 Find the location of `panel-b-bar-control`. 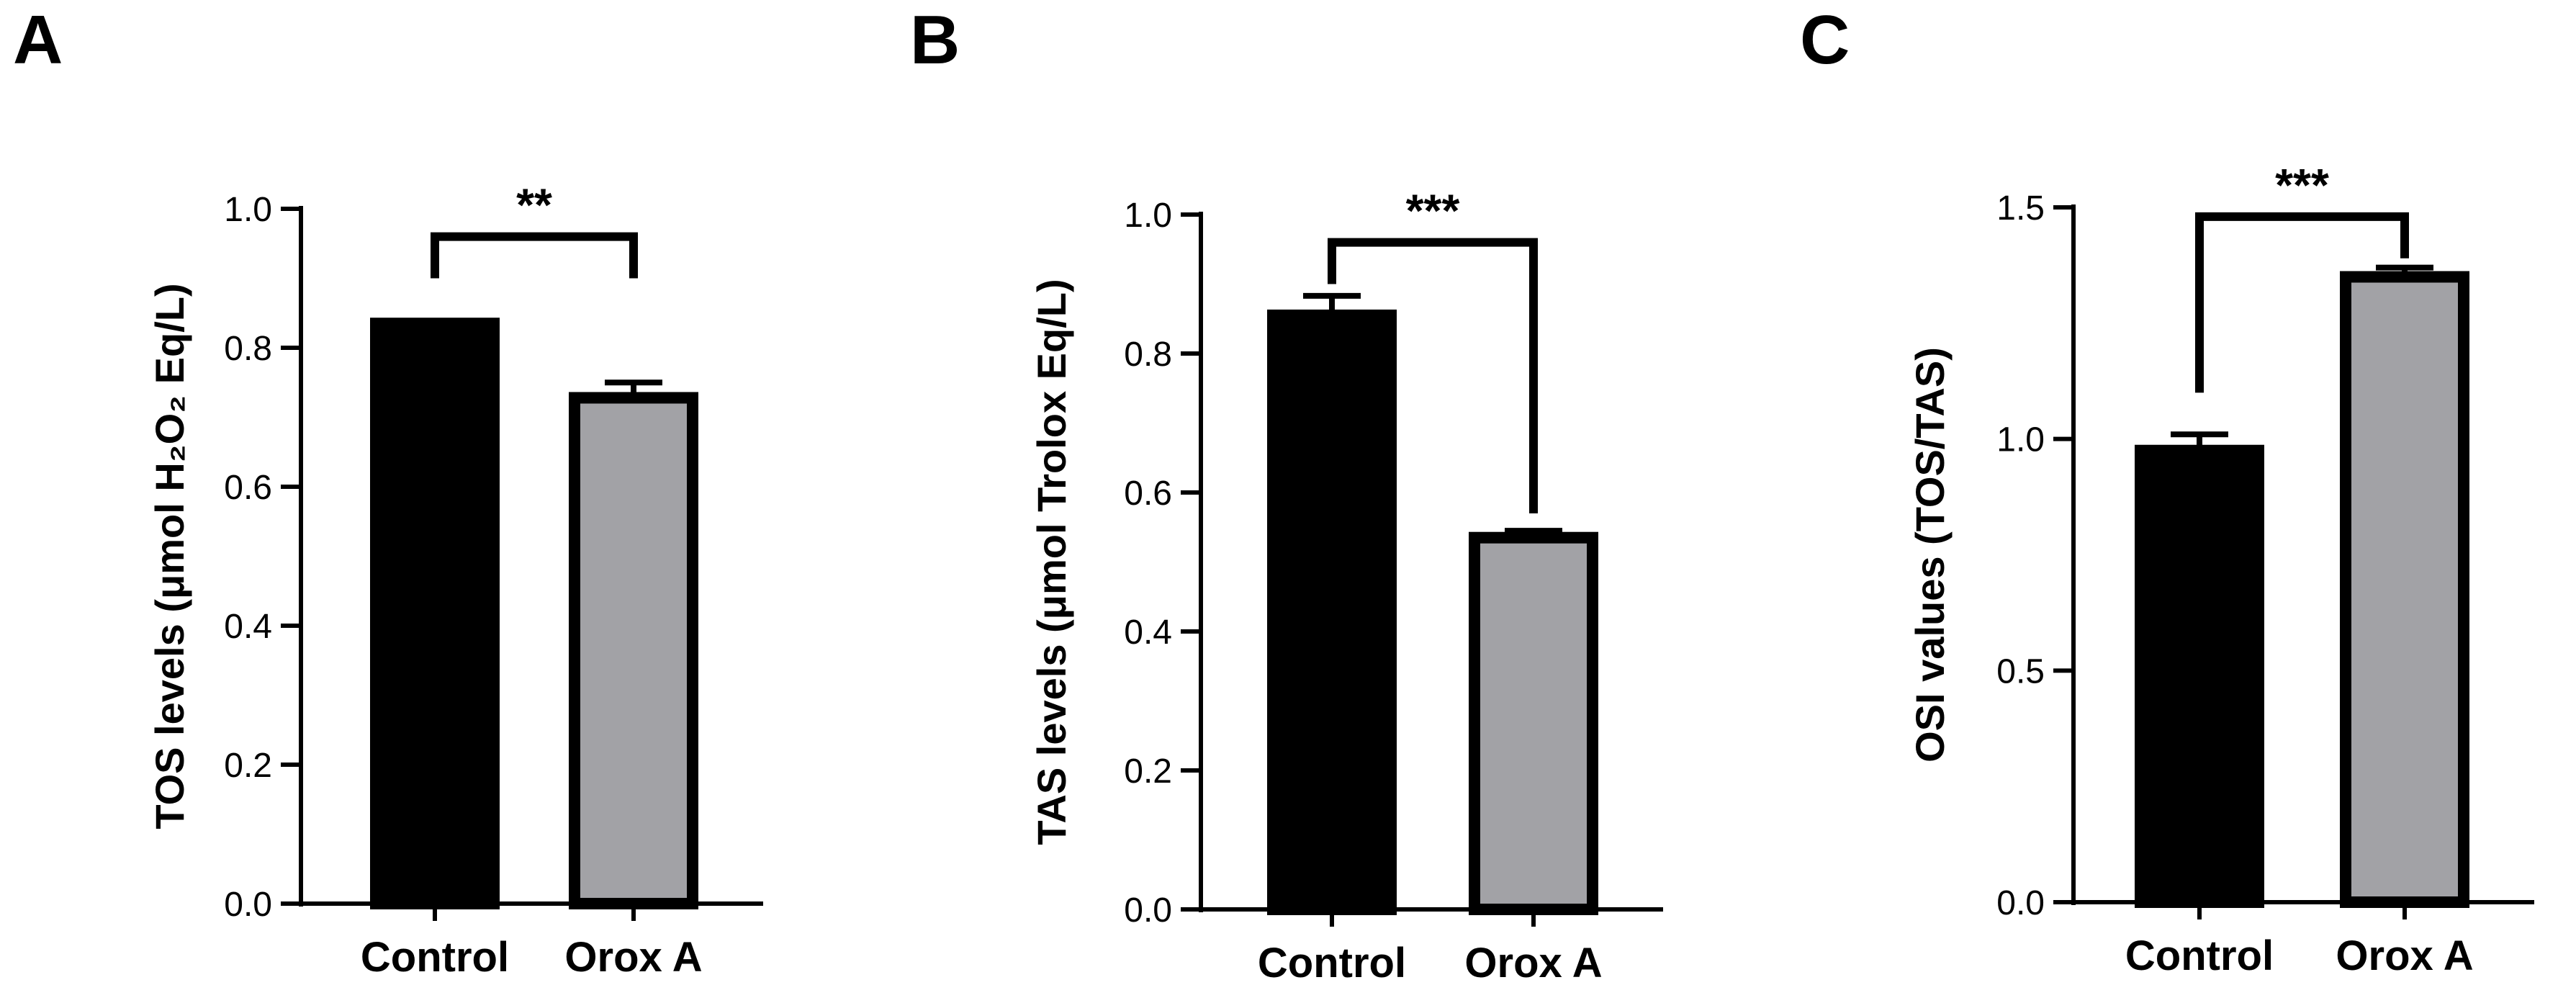

panel-b-bar-control is located at coordinates (1332, 612).